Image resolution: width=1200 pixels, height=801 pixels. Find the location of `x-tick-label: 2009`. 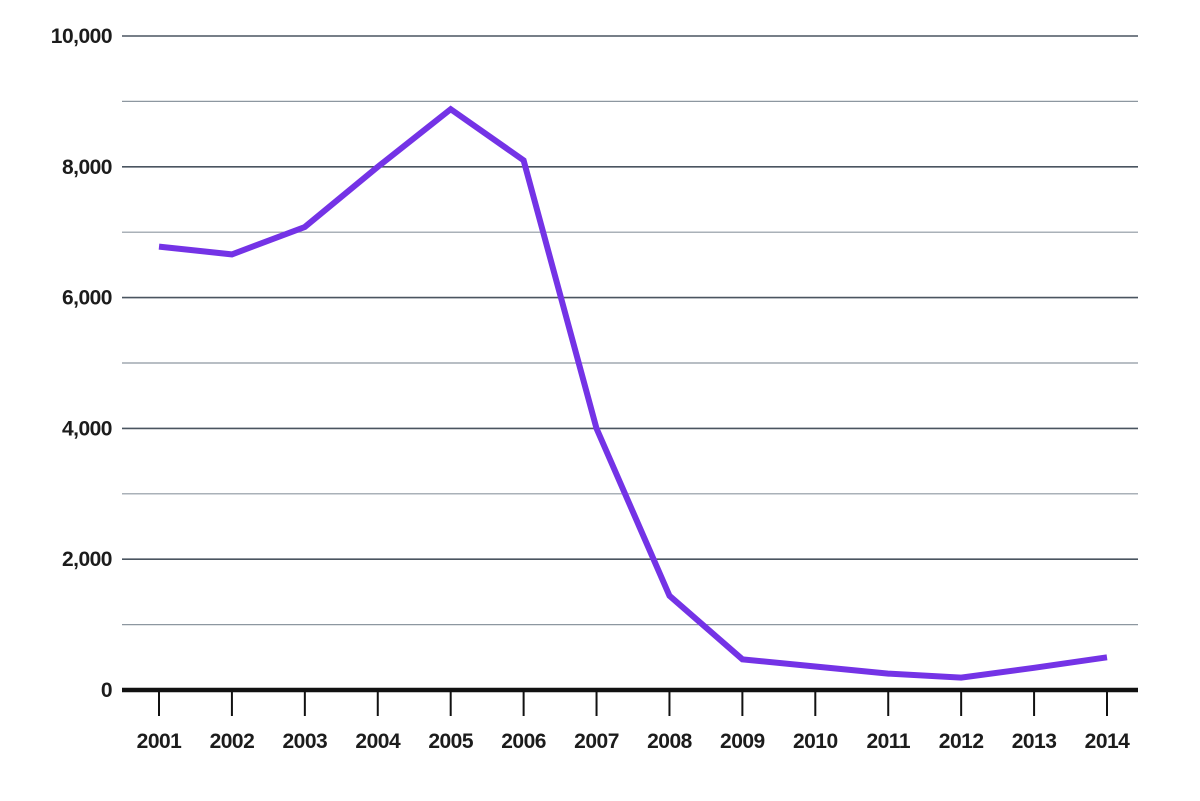

x-tick-label: 2009 is located at coordinates (742, 741).